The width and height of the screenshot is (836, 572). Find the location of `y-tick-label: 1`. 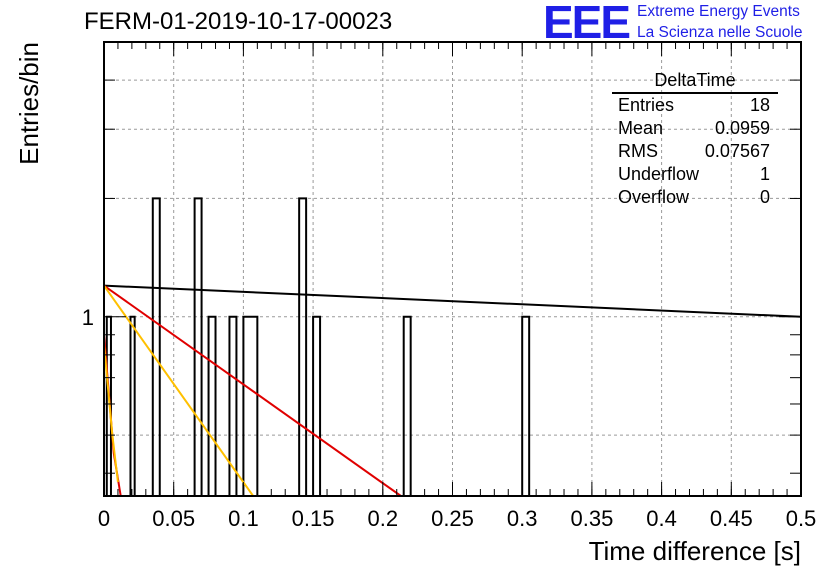

y-tick-label: 1 is located at coordinates (88, 317).